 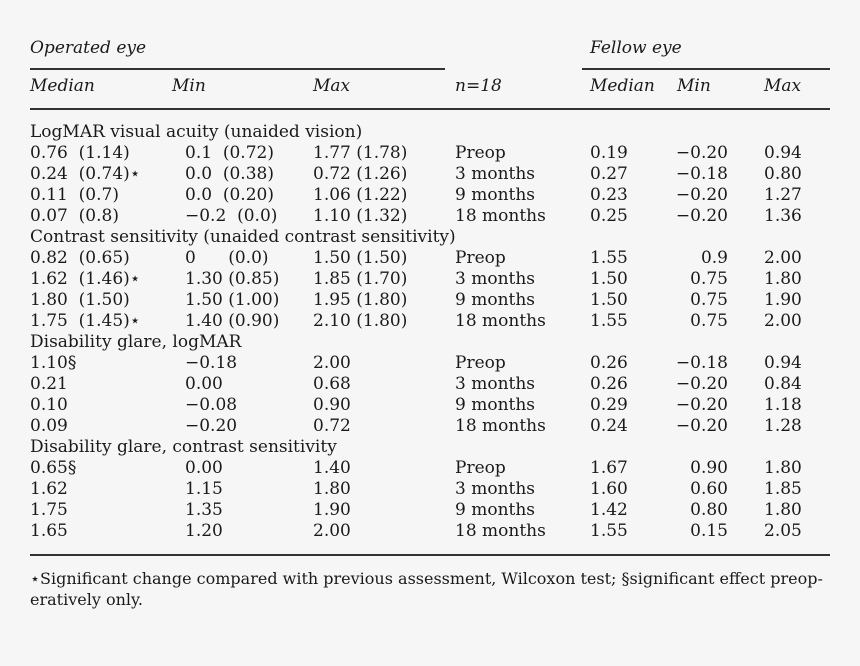 What do you see at coordinates (85, 279) in the screenshot?
I see `cell-operated-median: 1.62 (1.46)⋆` at bounding box center [85, 279].